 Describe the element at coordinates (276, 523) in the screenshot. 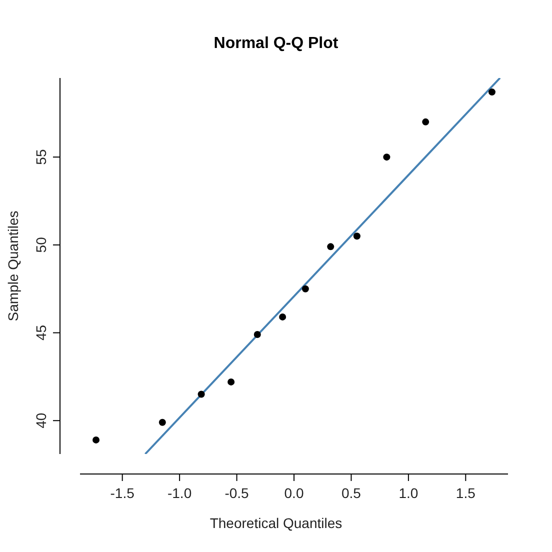

I see `x-axis-title: Theoretical Quantiles` at that location.